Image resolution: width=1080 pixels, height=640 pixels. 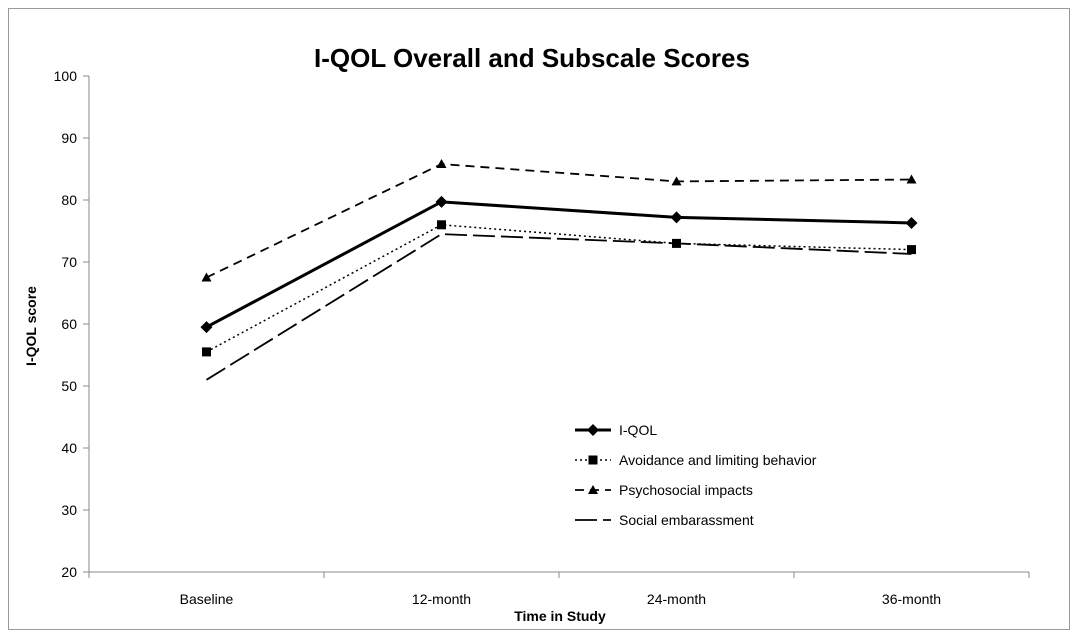 What do you see at coordinates (638, 430) in the screenshot?
I see `legend-label: I-QOL` at bounding box center [638, 430].